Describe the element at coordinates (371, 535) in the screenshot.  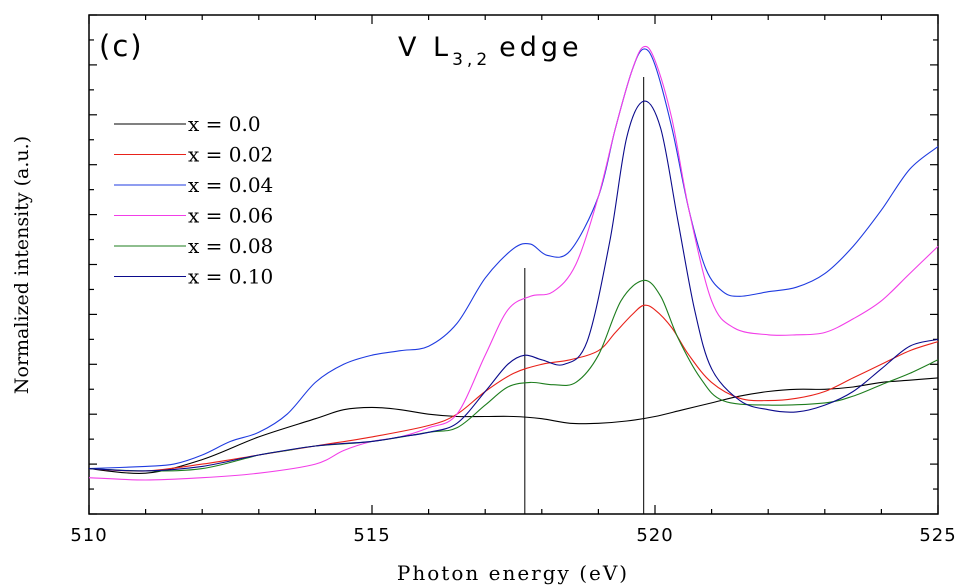
I see `x-tick-label: 515` at that location.